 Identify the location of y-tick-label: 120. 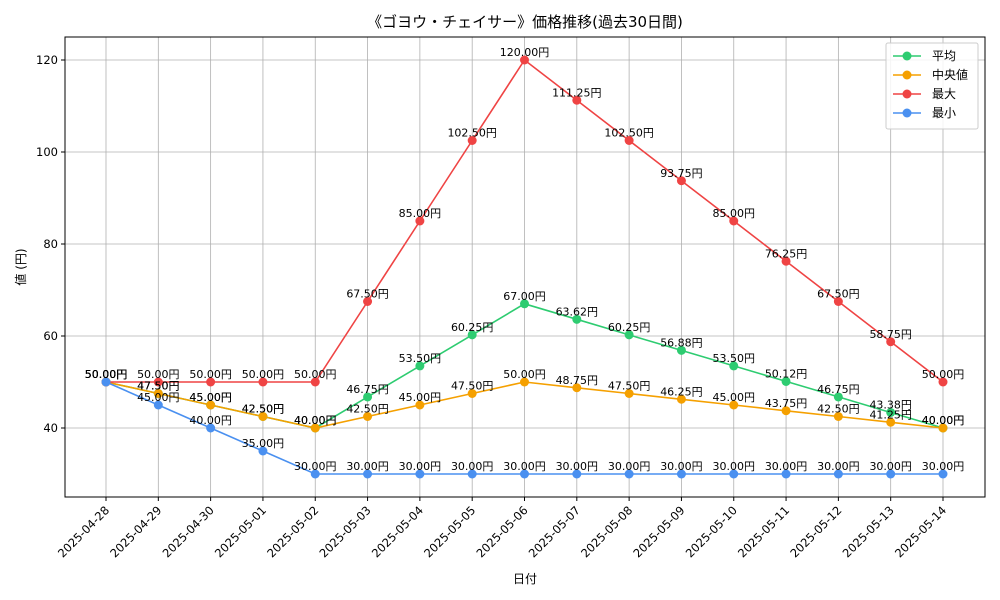
(47, 60).